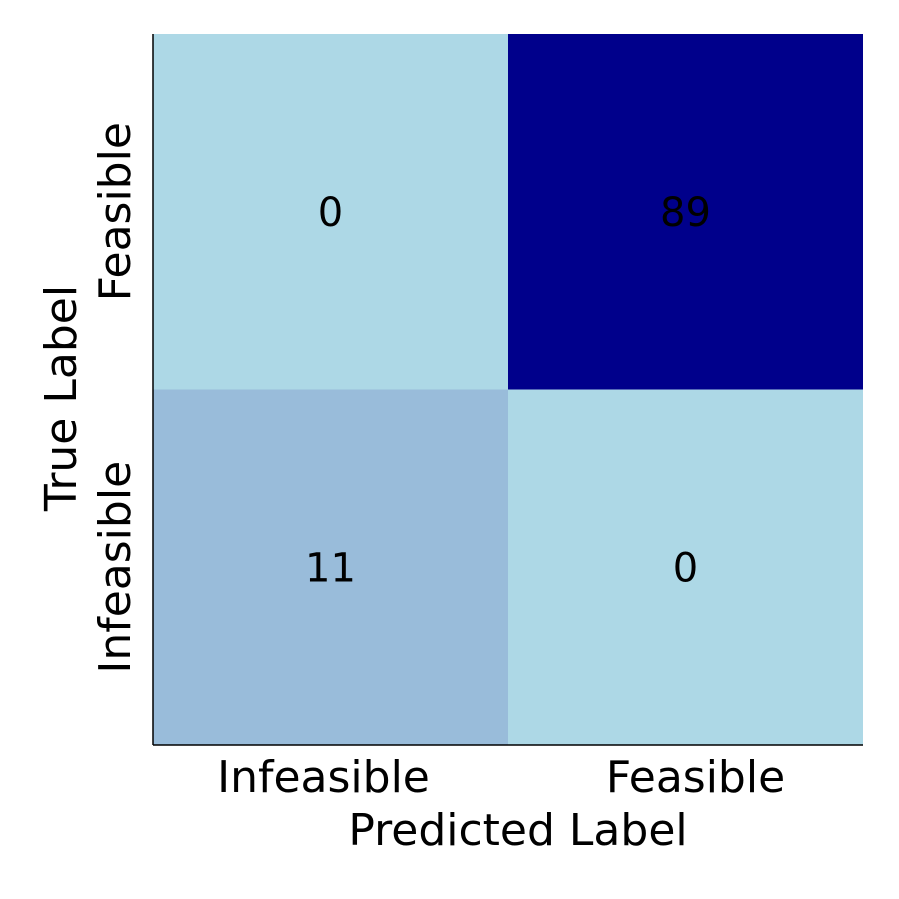 Image resolution: width=899 pixels, height=899 pixels. Describe the element at coordinates (115, 211) in the screenshot. I see `y-tick-label-feasible: Feasible` at that location.